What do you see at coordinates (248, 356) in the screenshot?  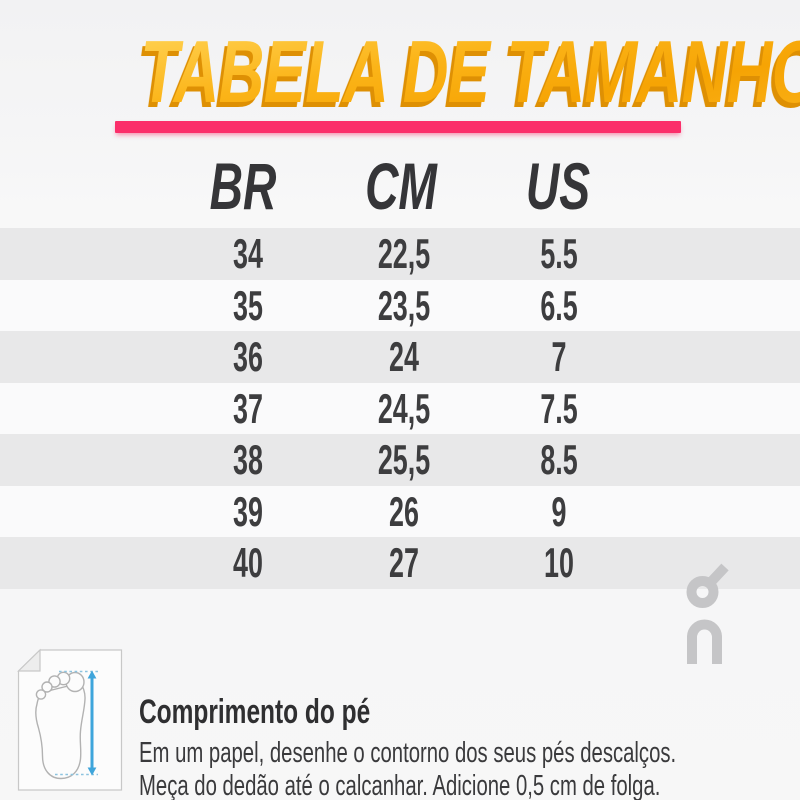 I see `cell-br: 36` at bounding box center [248, 356].